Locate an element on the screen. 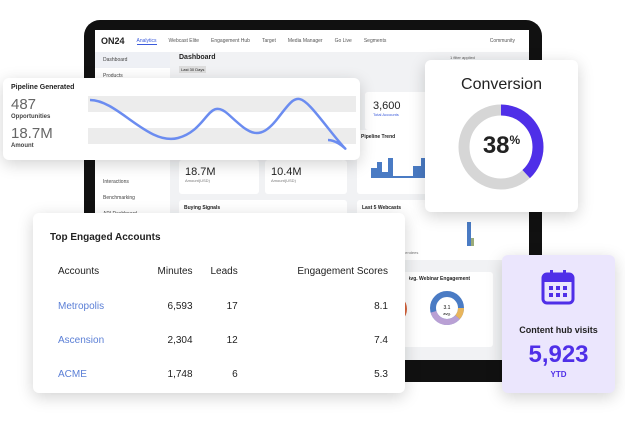 The height and width of the screenshot is (423, 625). total-accounts-label: Total Accounts is located at coordinates (386, 114).